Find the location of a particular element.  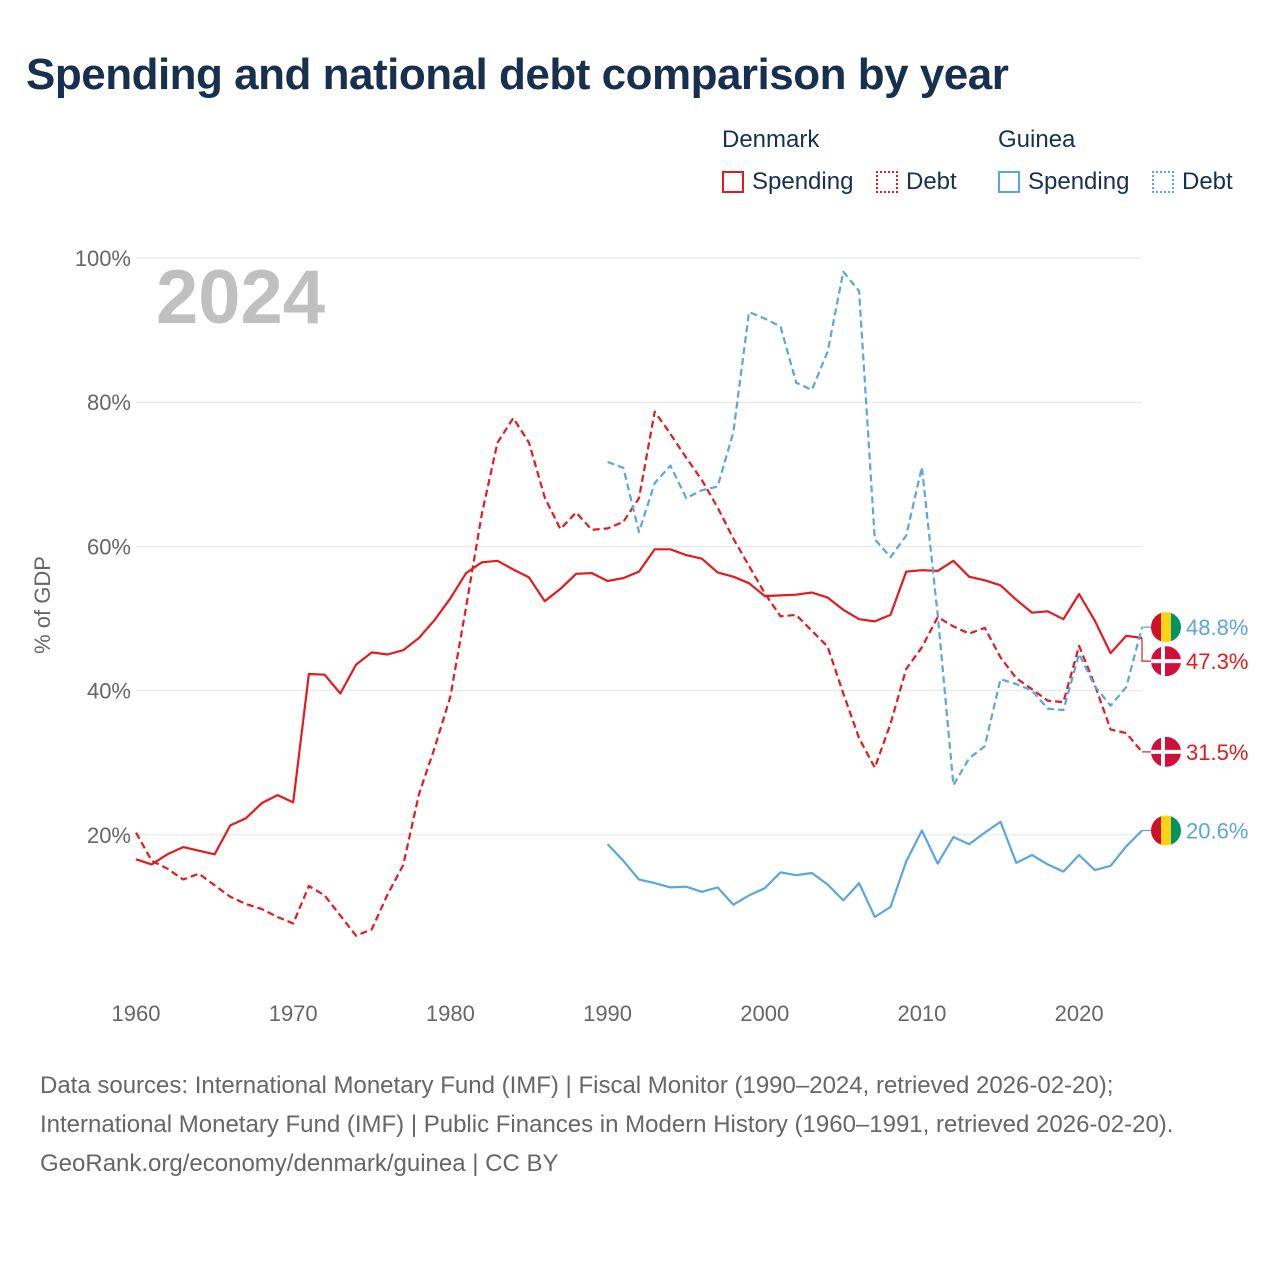

legend-item-guinea-debt: Debt is located at coordinates (1192, 182).